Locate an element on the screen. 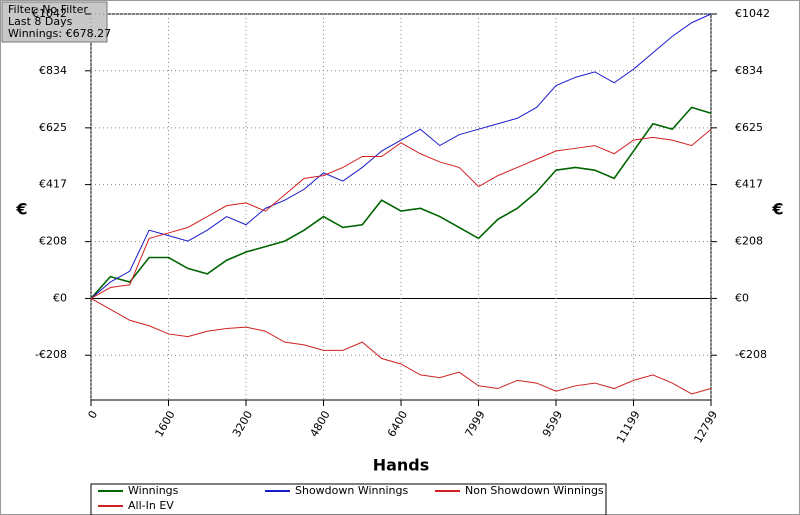 The image size is (800, 515). y2-tick-label: €0 is located at coordinates (742, 297).